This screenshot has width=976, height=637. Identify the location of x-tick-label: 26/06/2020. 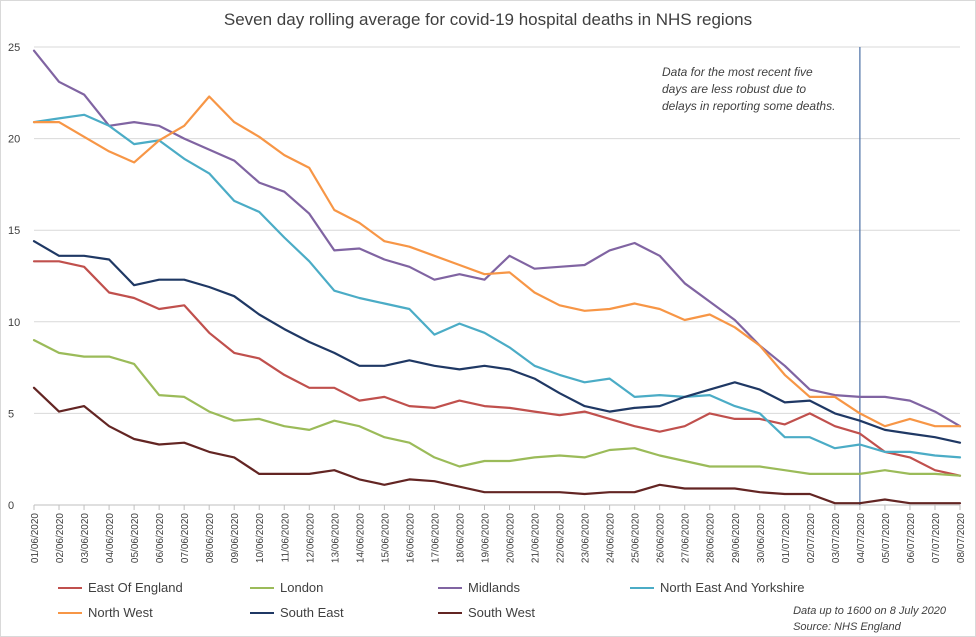
(661, 538).